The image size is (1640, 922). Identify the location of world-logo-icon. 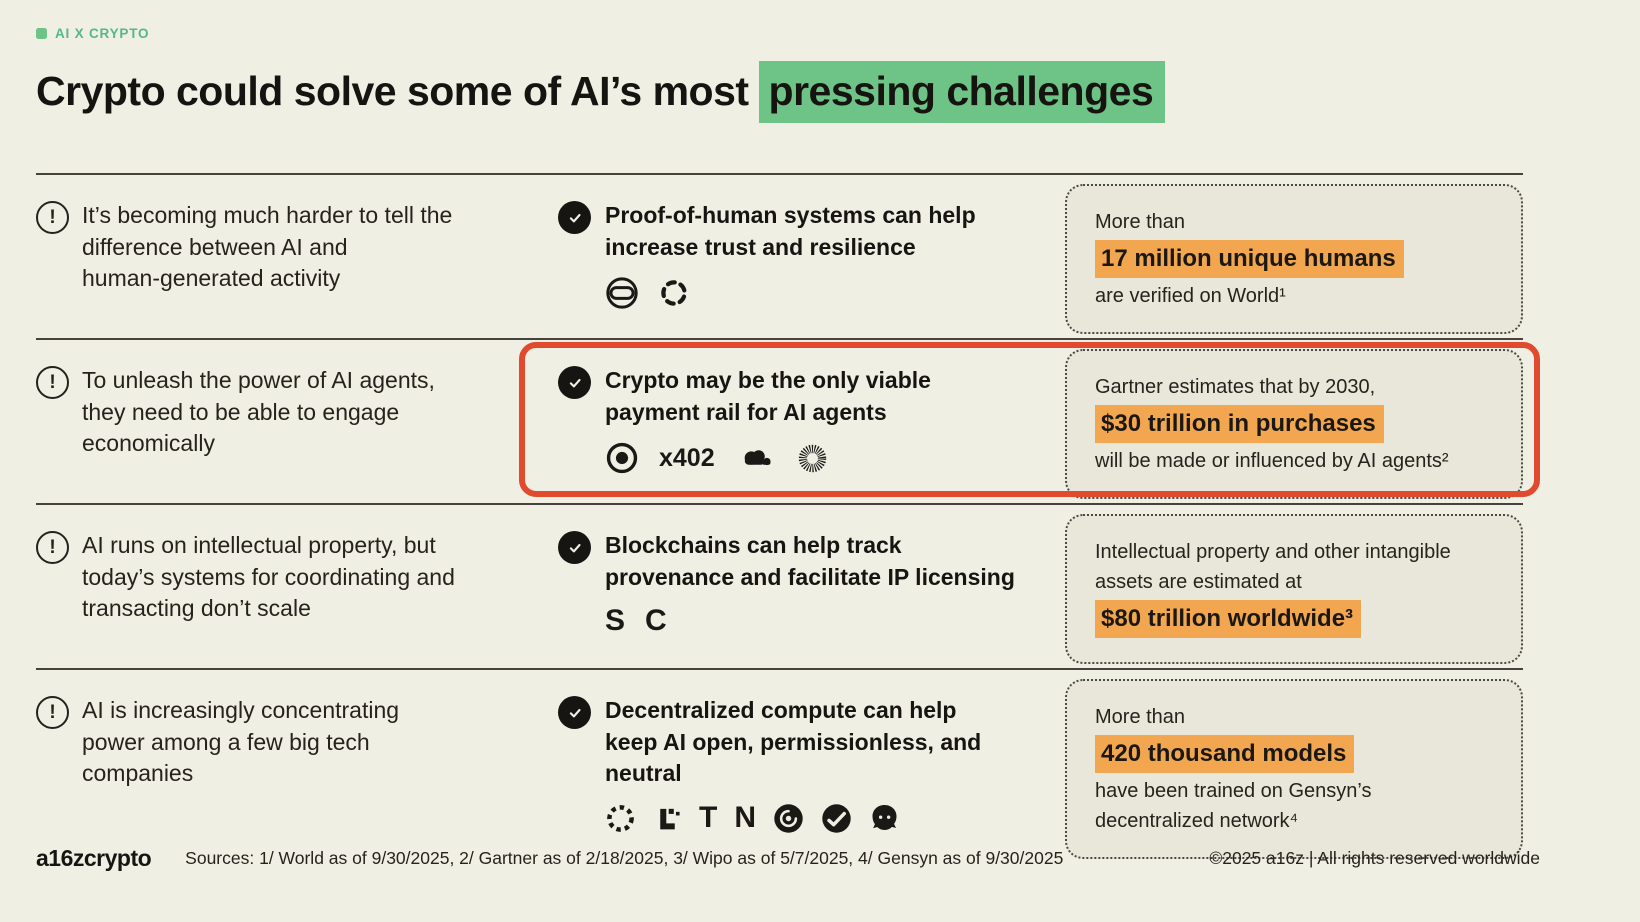
(622, 293).